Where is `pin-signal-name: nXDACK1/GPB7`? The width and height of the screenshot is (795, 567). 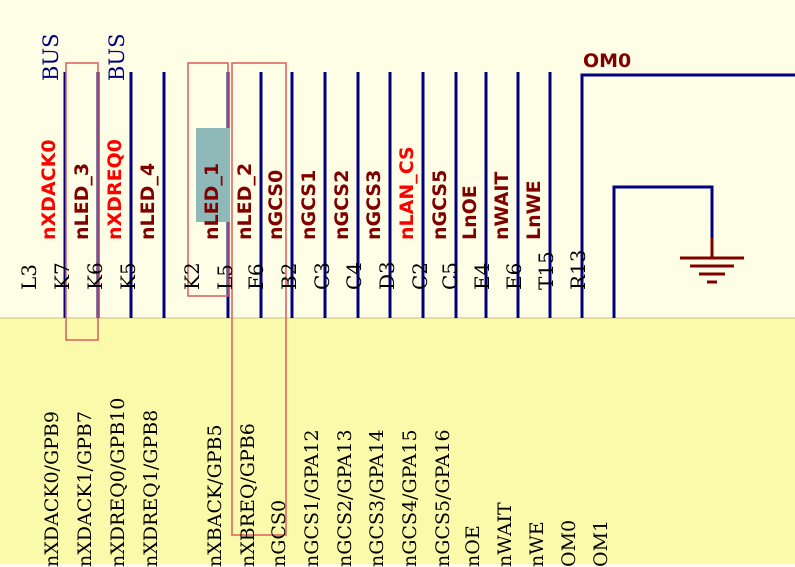 pin-signal-name: nXDACK1/GPB7 is located at coordinates (85, 489).